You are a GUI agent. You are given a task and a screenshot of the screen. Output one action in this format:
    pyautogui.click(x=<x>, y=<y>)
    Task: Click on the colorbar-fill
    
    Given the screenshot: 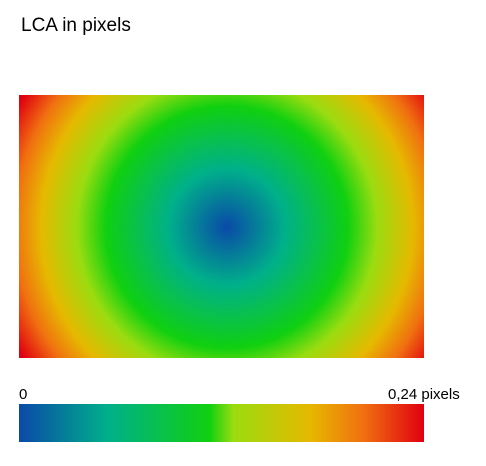 What is the action you would take?
    pyautogui.click(x=221, y=423)
    